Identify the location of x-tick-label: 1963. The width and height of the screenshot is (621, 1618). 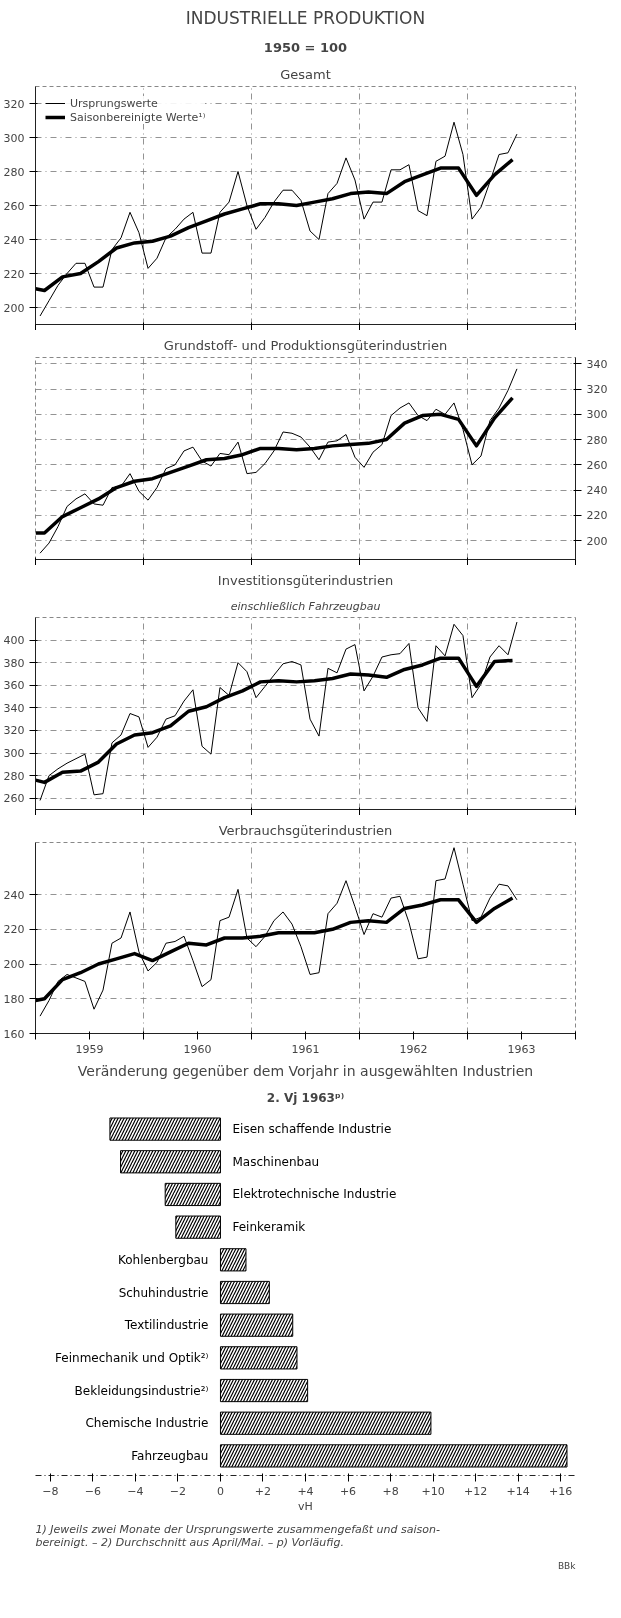
(521, 1049).